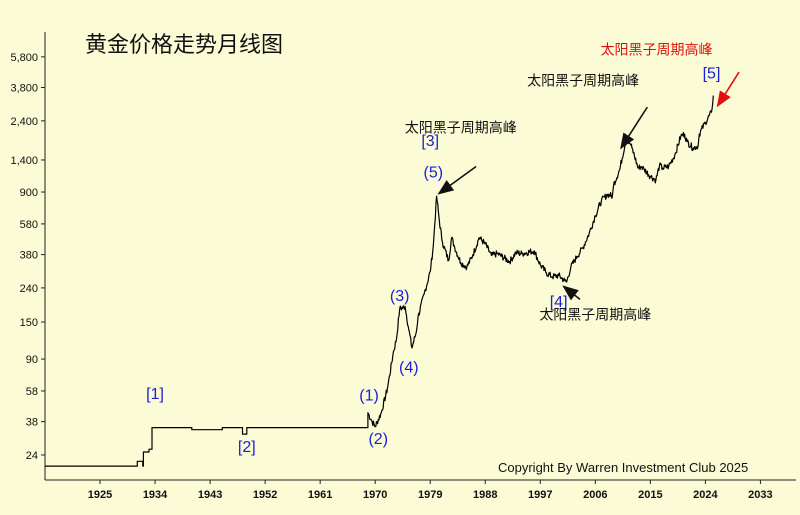 The height and width of the screenshot is (515, 800). Describe the element at coordinates (32, 423) in the screenshot. I see `y-tick-label: 38` at that location.